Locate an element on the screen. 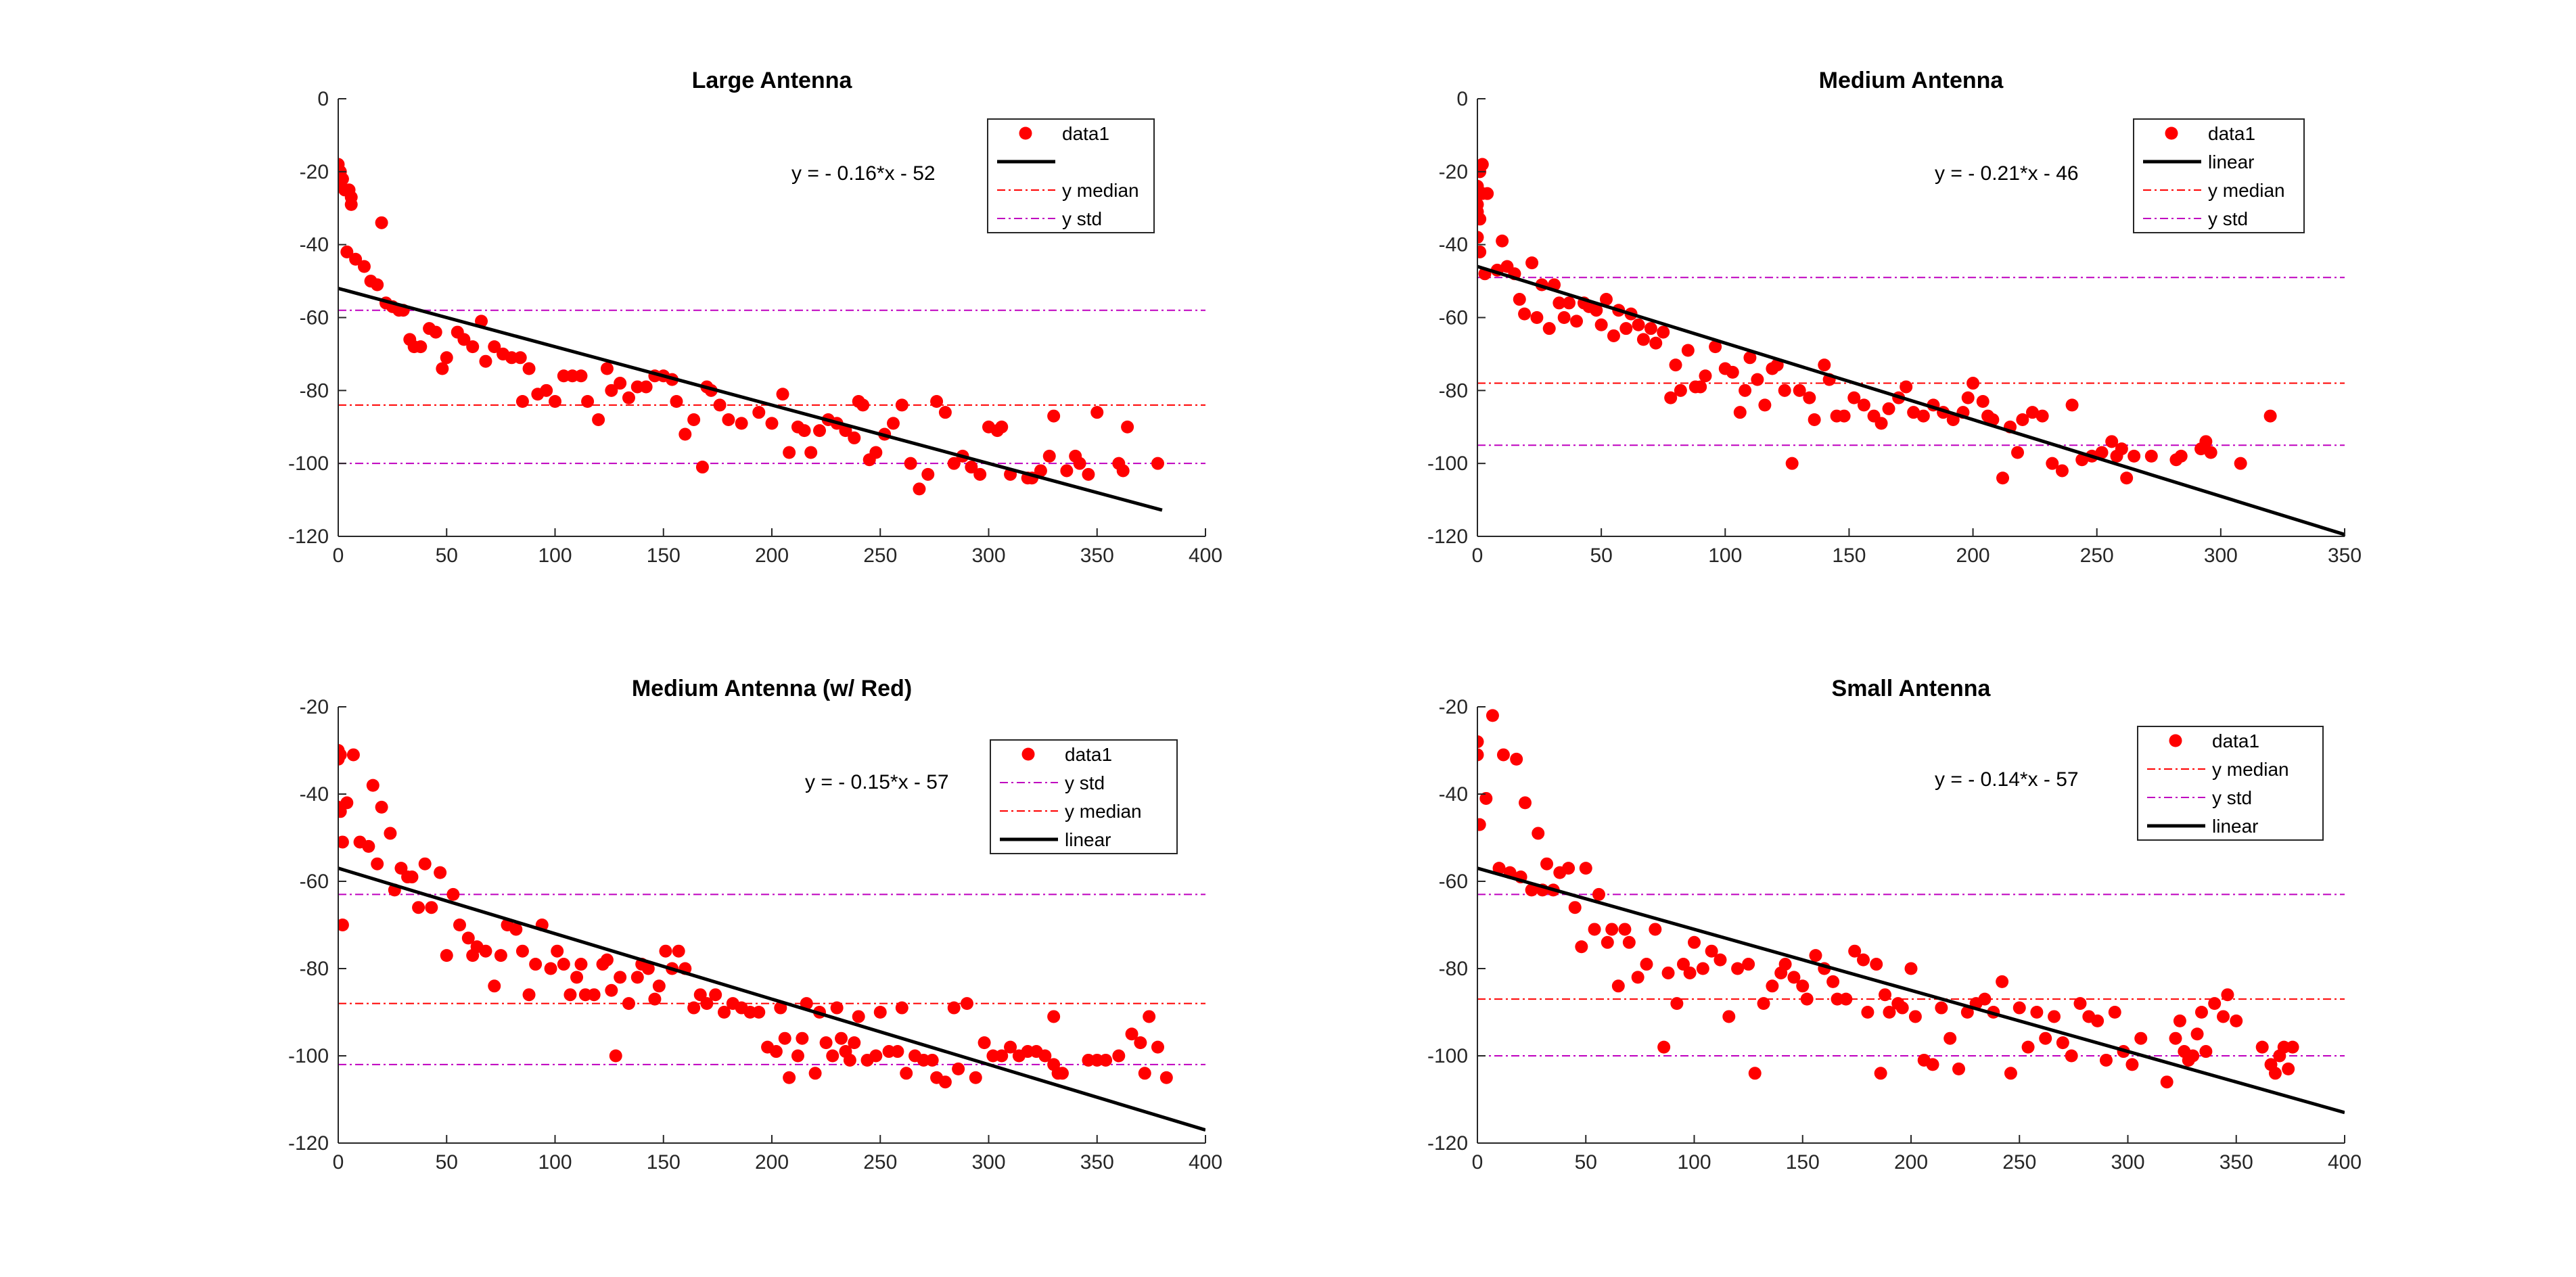 This screenshot has width=2576, height=1277. legend-box is located at coordinates (2219, 175).